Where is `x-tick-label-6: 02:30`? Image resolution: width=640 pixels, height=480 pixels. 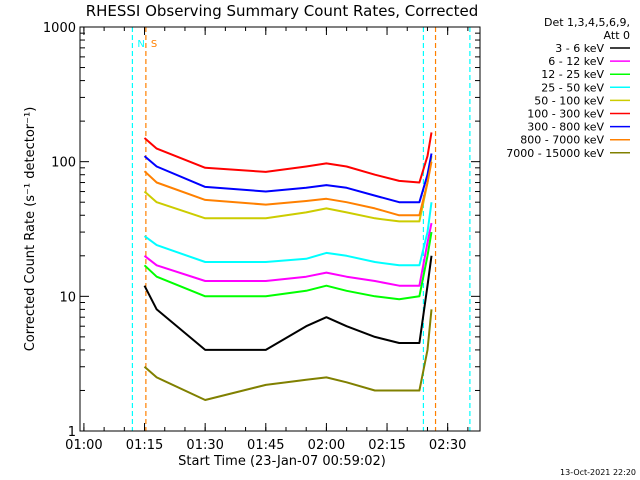
x-tick-label-6: 02:30 is located at coordinates (447, 445).